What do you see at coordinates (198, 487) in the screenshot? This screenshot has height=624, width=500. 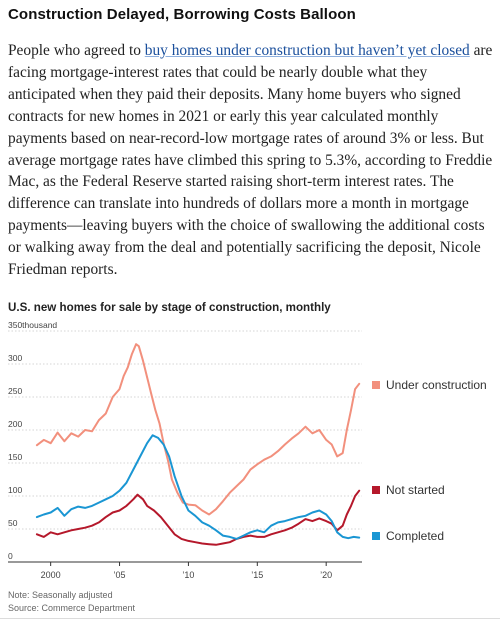 I see `series-line-completed` at bounding box center [198, 487].